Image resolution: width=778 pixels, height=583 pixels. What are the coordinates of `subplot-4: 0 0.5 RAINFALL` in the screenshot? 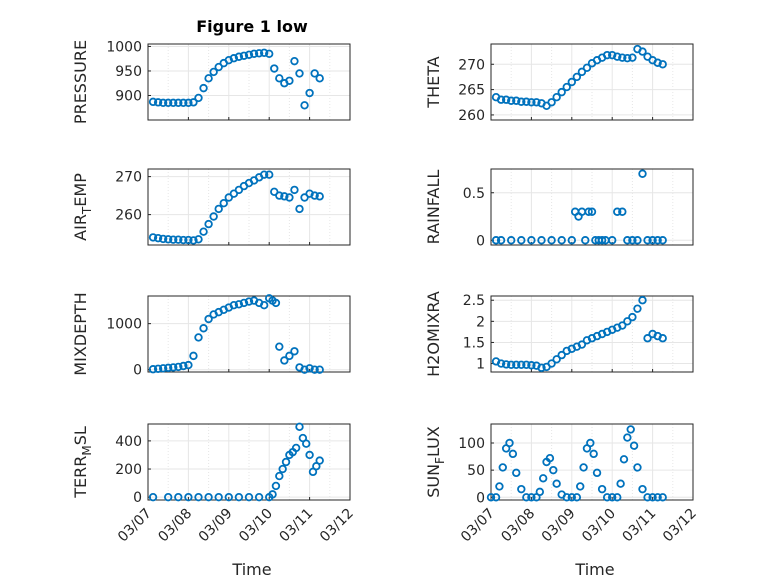 It's located at (559, 208).